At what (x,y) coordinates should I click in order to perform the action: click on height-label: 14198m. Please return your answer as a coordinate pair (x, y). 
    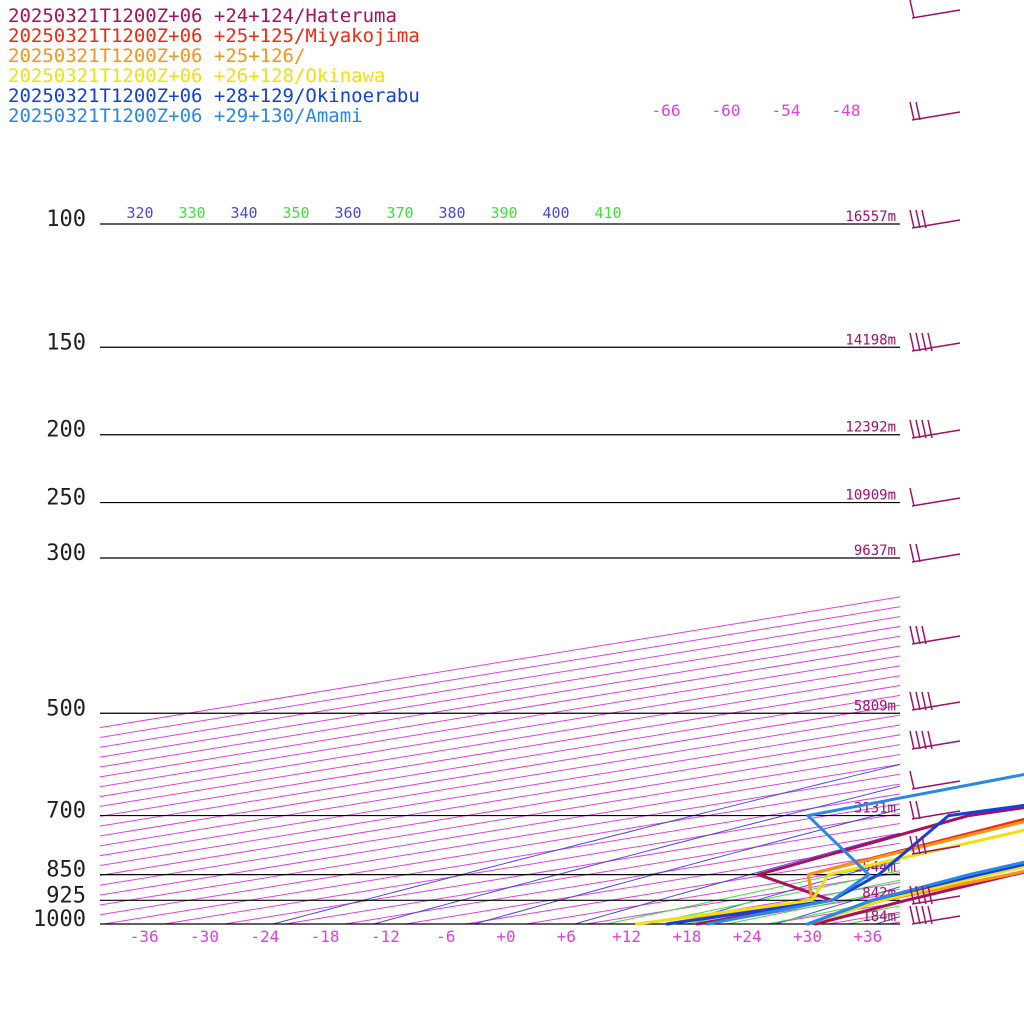
    Looking at the image, I should click on (870, 340).